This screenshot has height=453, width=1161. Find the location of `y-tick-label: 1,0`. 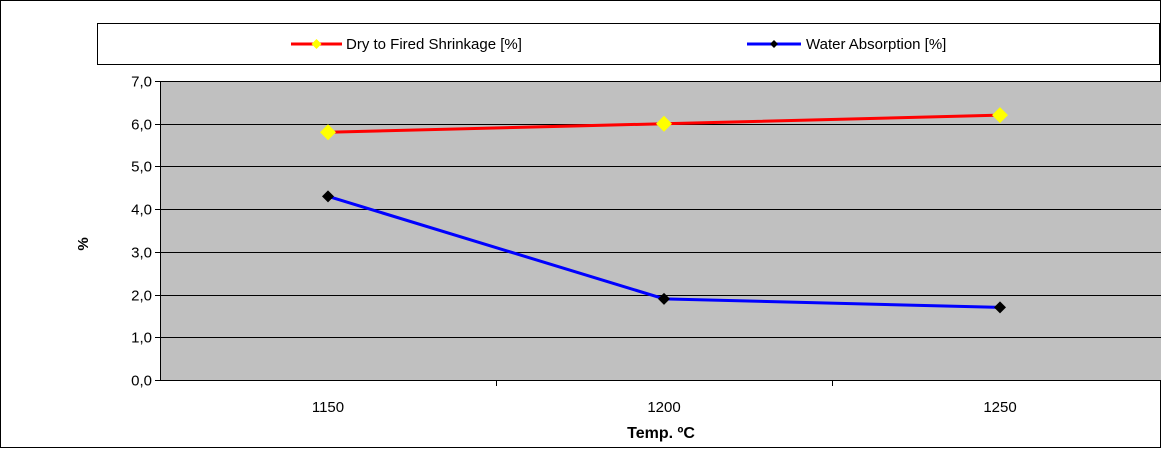

y-tick-label: 1,0 is located at coordinates (141, 338).